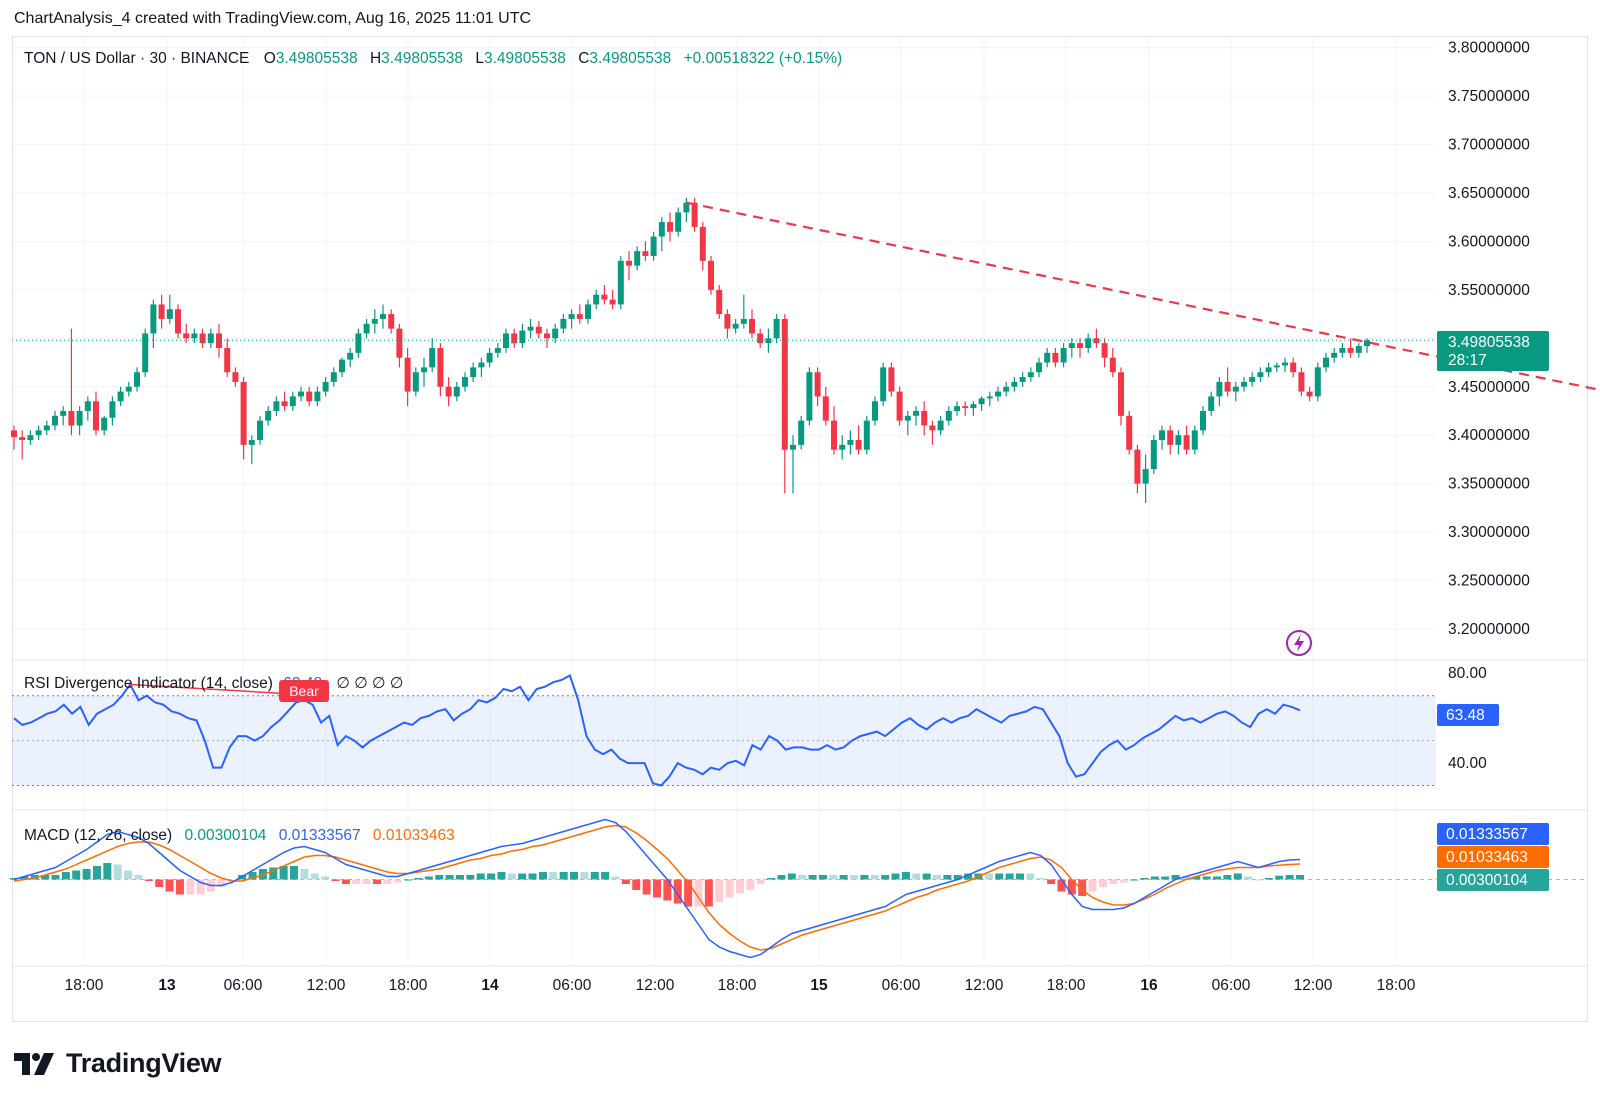 The height and width of the screenshot is (1102, 1600). I want to click on logo-text: TradingView, so click(144, 1063).